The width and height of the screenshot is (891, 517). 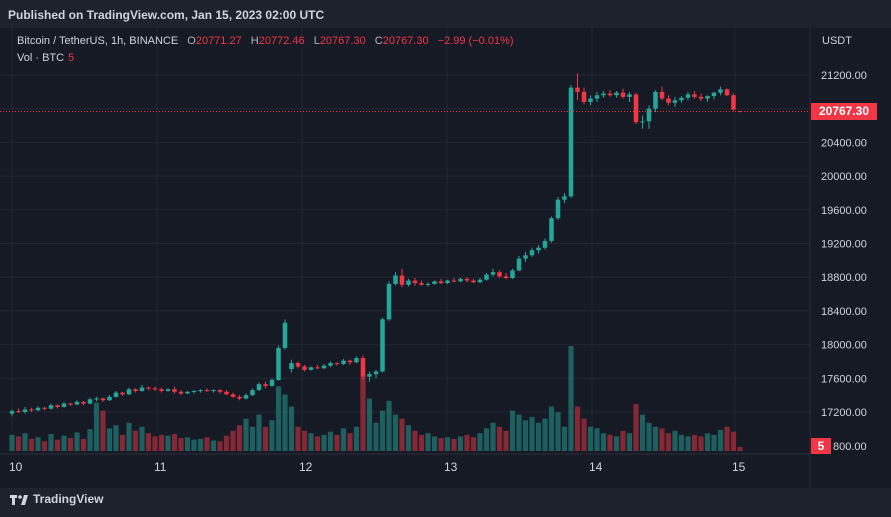 I want to click on tradingview-logo: TradingView, so click(x=56, y=499).